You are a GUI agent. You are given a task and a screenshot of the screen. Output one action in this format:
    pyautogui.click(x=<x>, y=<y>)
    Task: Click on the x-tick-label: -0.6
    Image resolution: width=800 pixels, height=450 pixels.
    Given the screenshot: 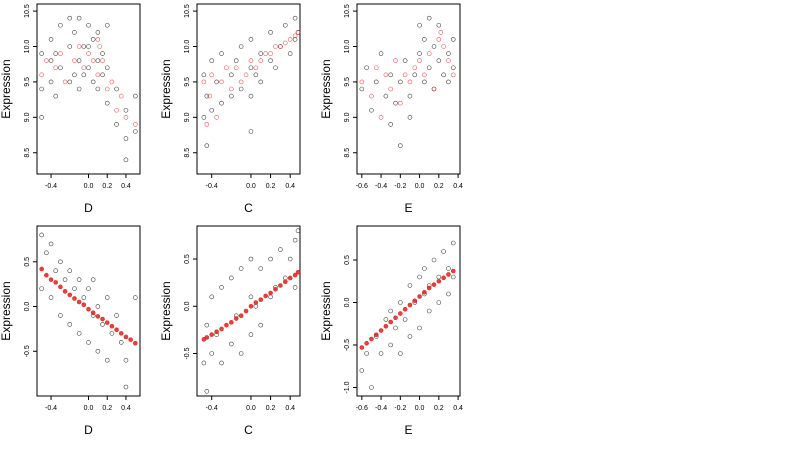 What is the action you would take?
    pyautogui.click(x=362, y=408)
    